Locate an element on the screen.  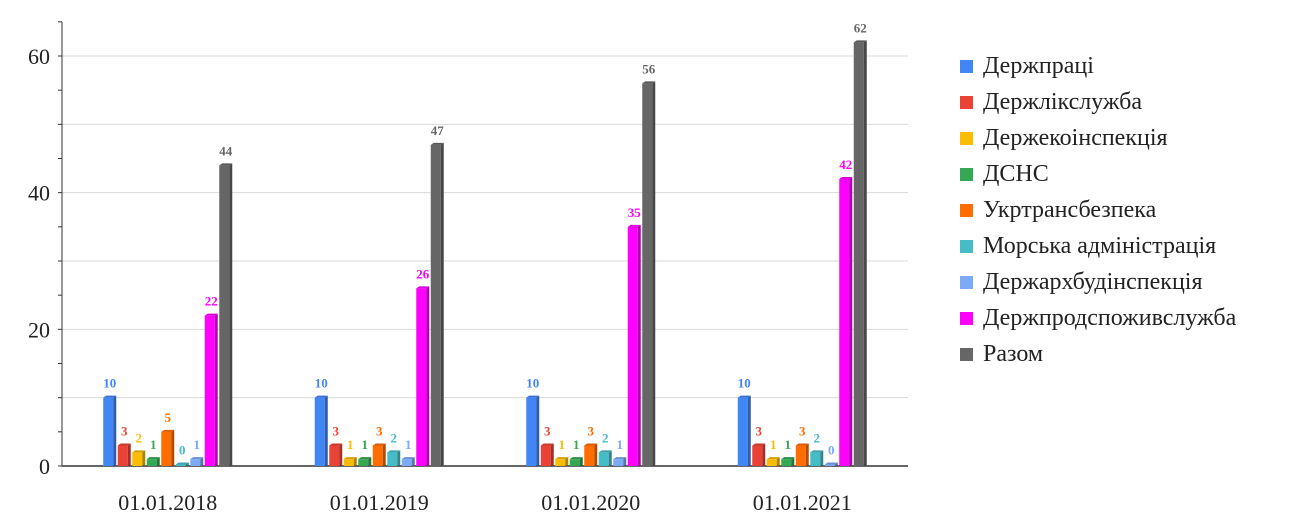
legend-item: Морська адміністрація is located at coordinates (1098, 246).